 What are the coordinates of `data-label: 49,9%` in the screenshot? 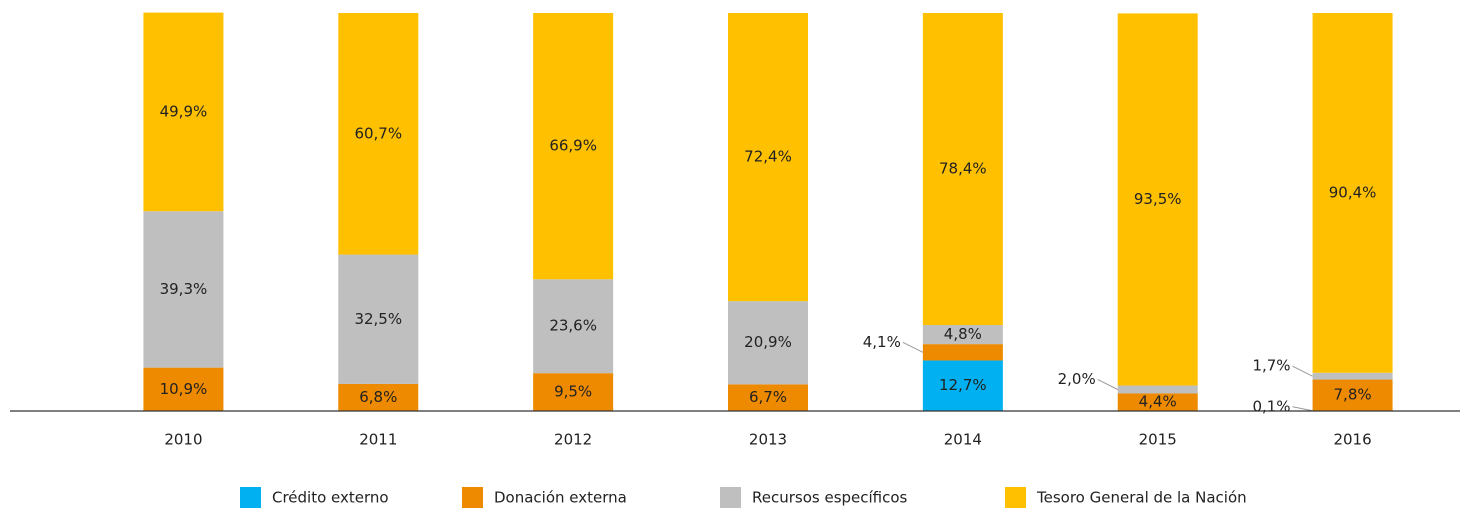 It's located at (184, 111).